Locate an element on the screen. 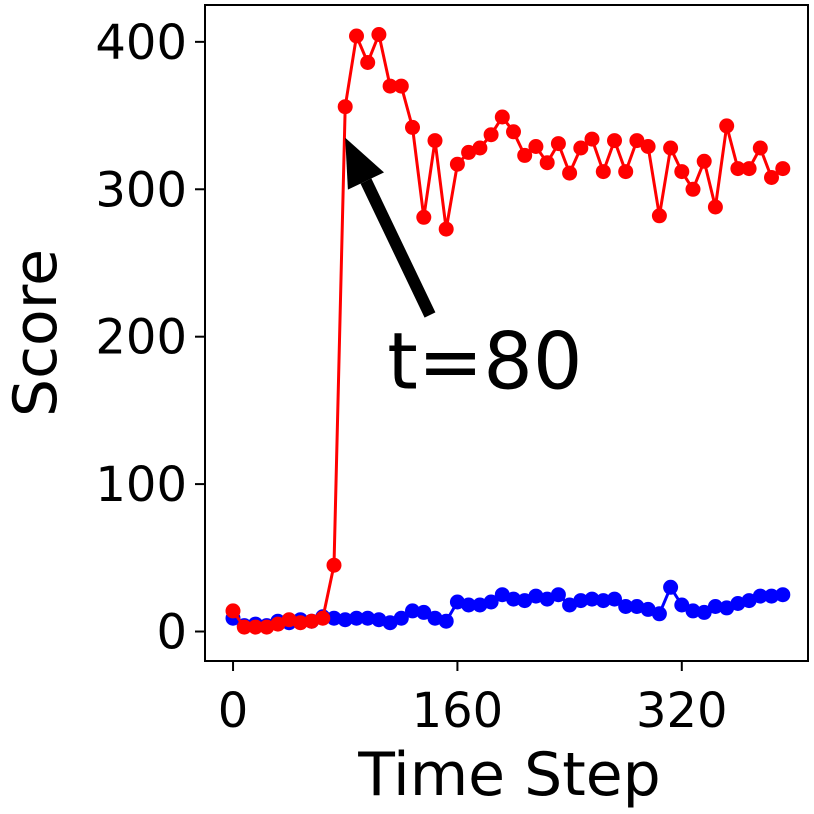 This screenshot has height=814, width=814. y-axis-label: Score is located at coordinates (36, 333).